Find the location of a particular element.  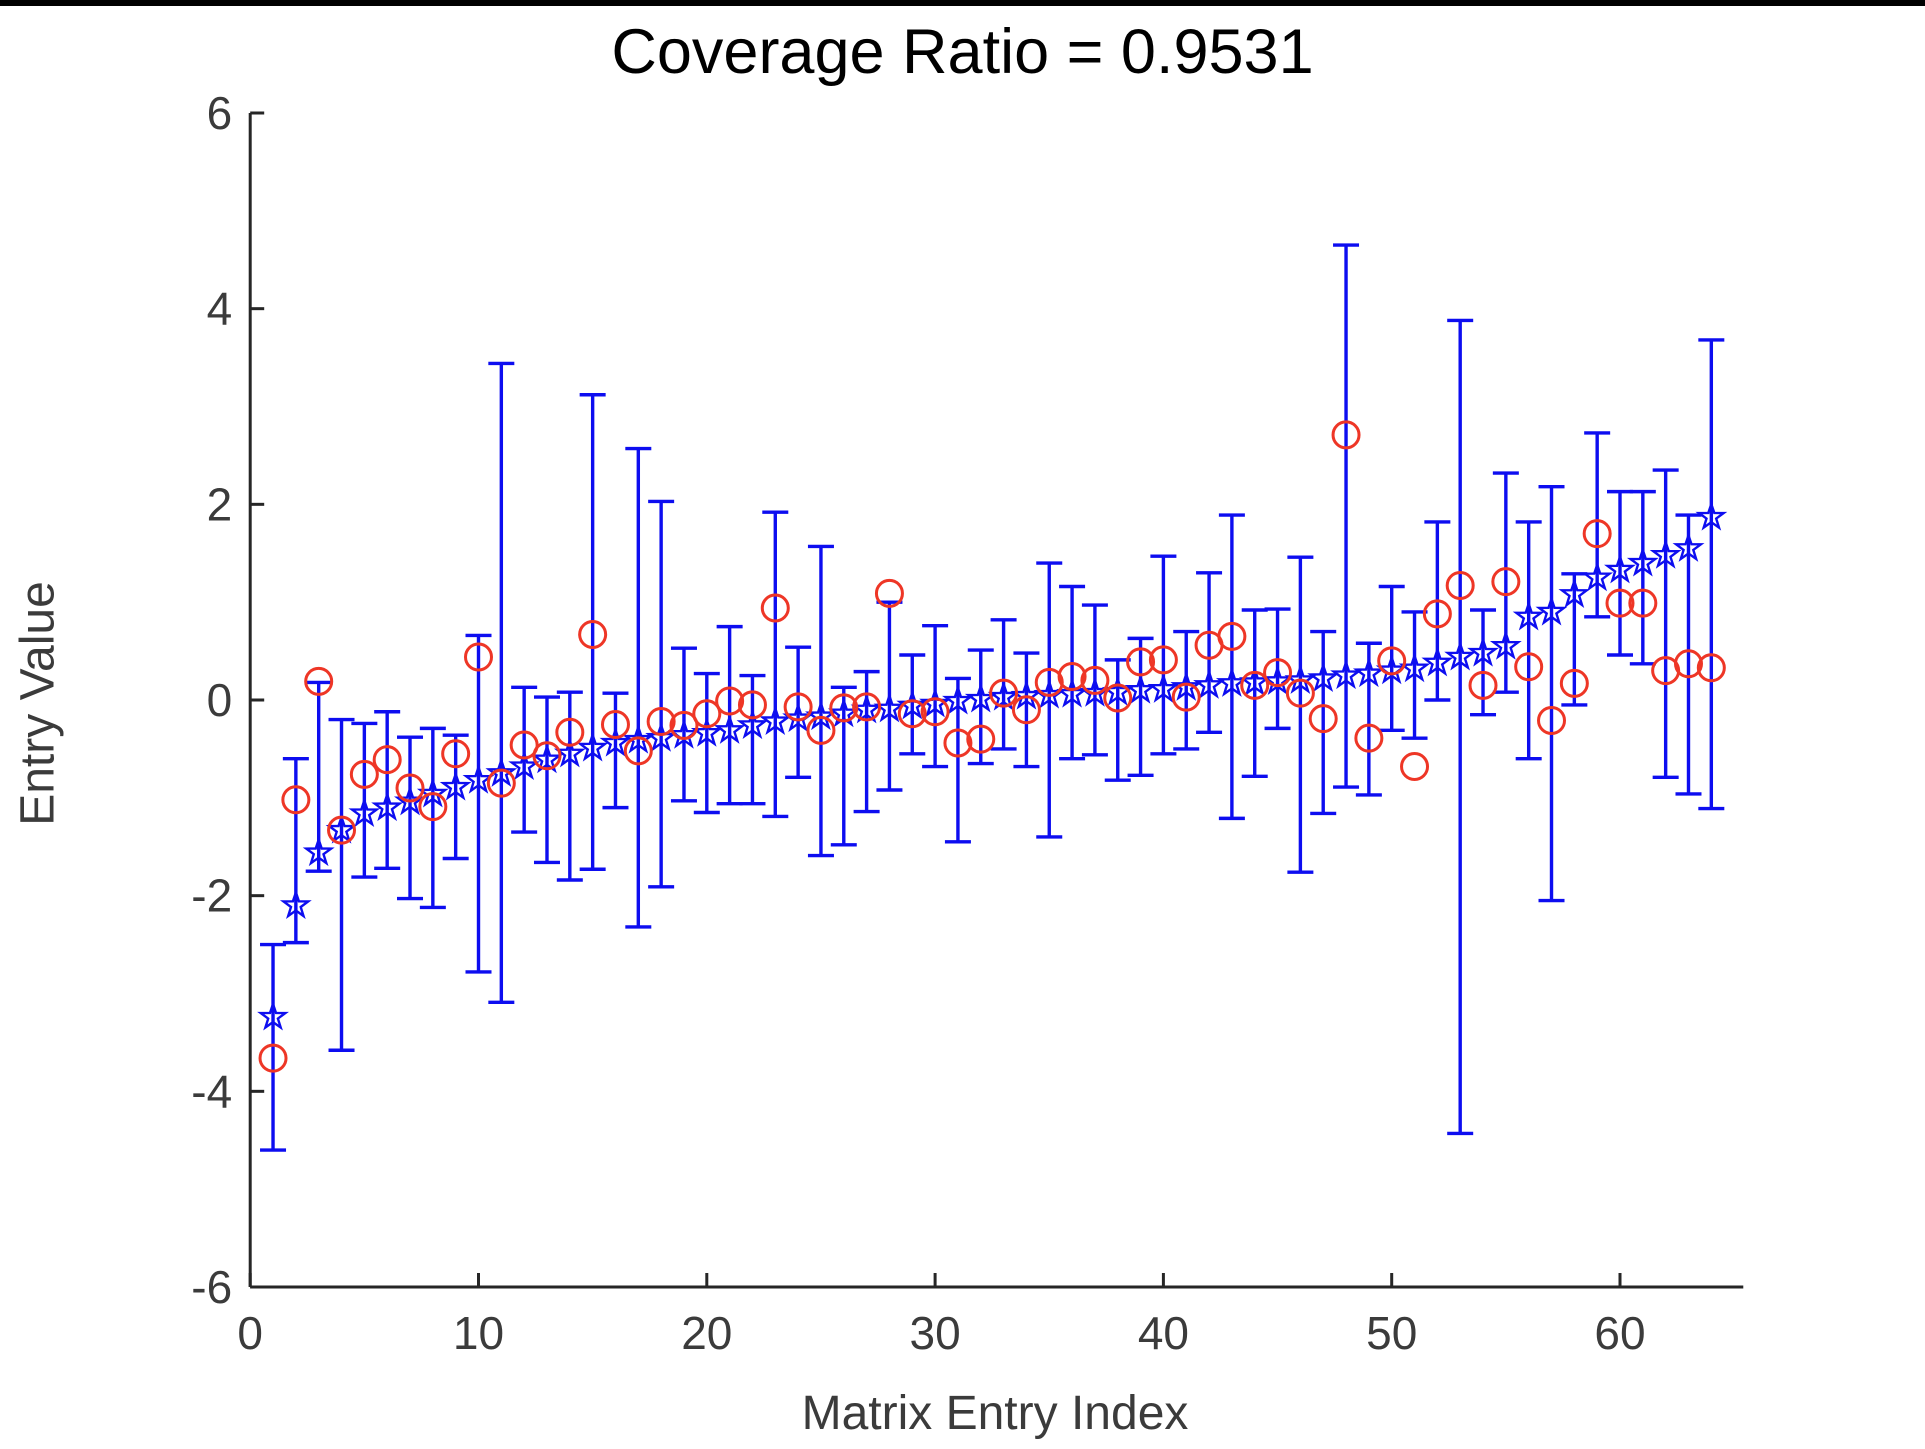

y-tick-label: 4 is located at coordinates (220, 309).